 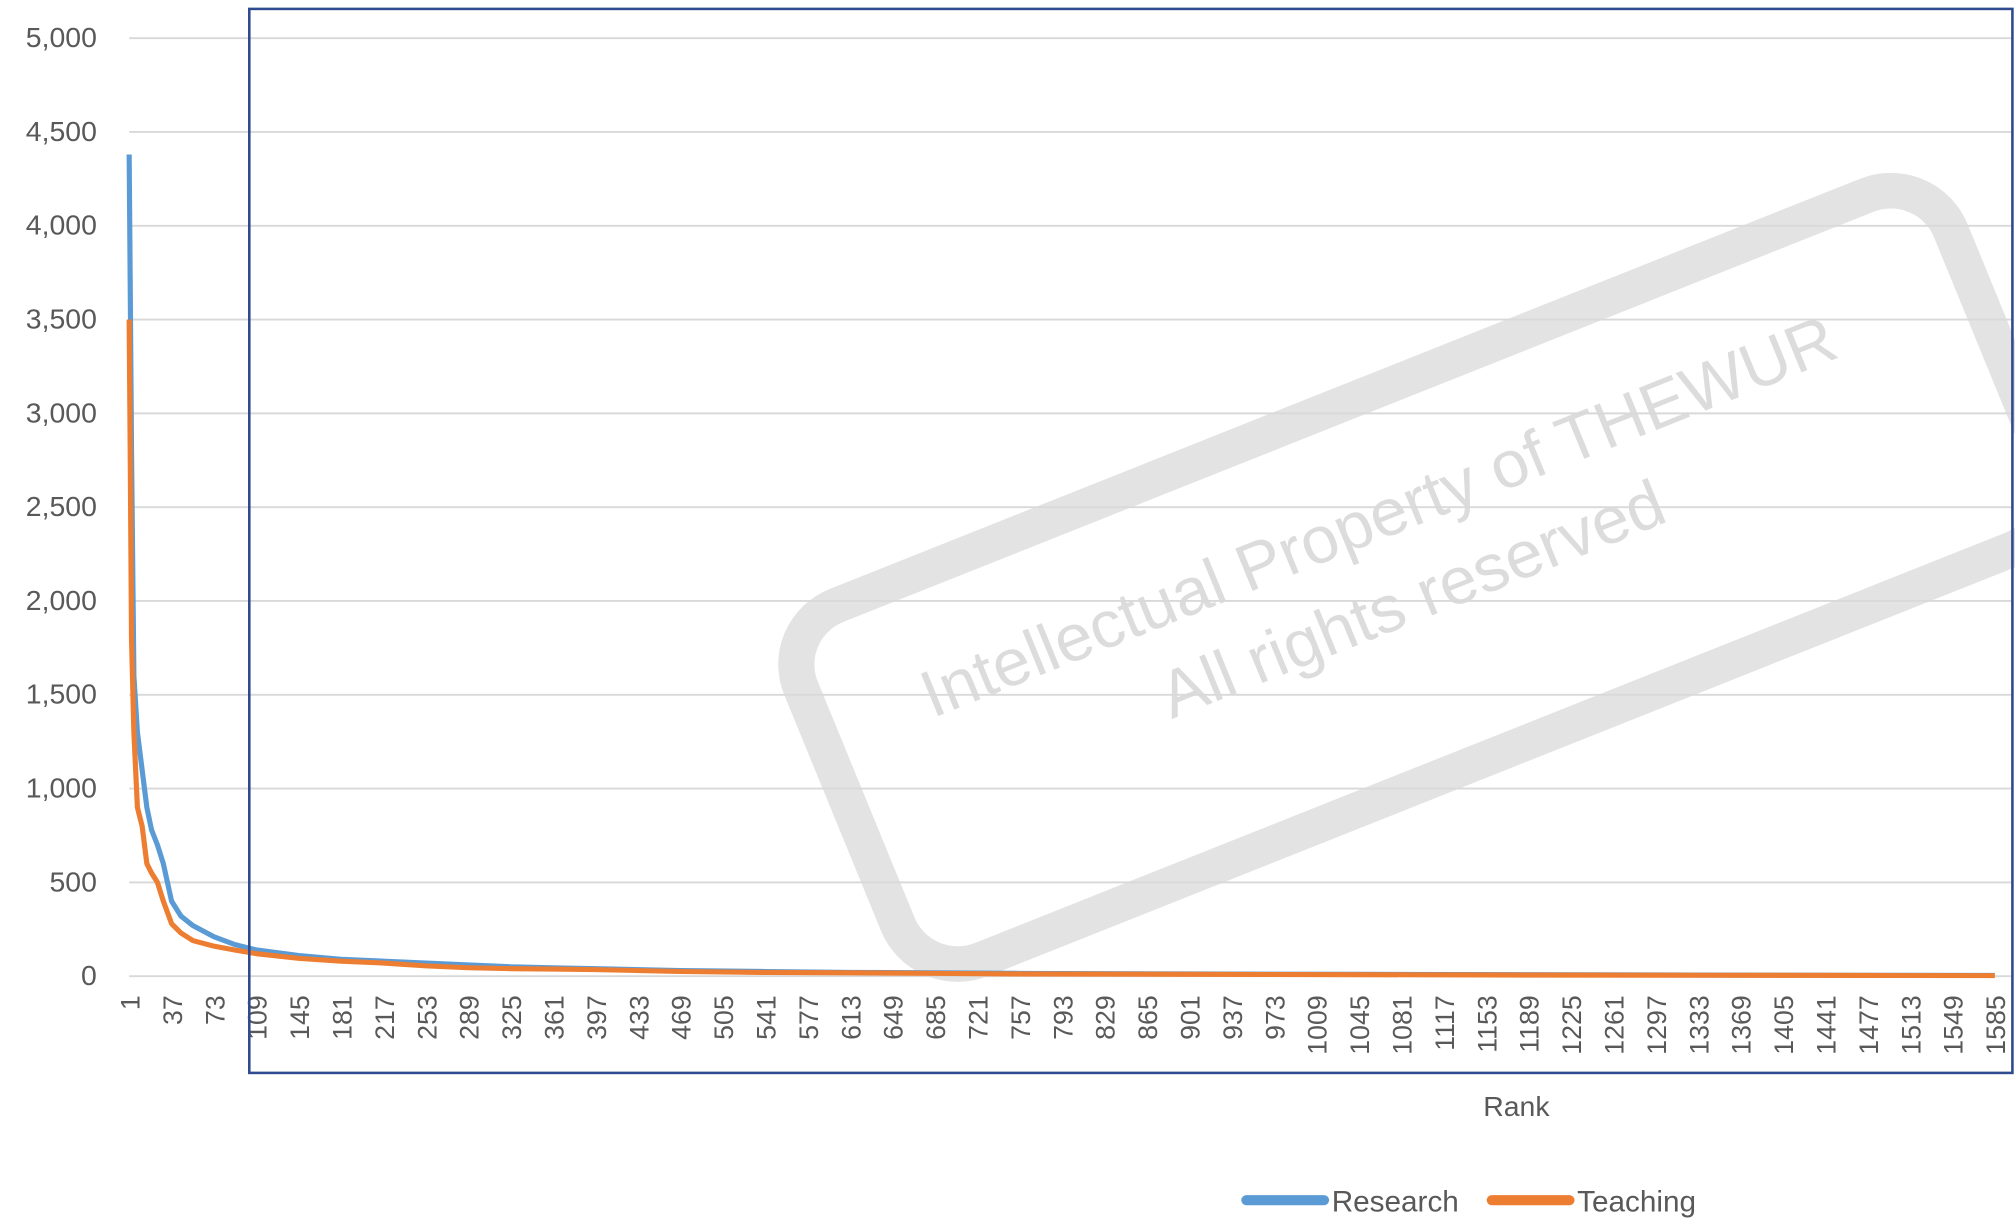 I want to click on x-tick-label: 253, so click(x=427, y=1017).